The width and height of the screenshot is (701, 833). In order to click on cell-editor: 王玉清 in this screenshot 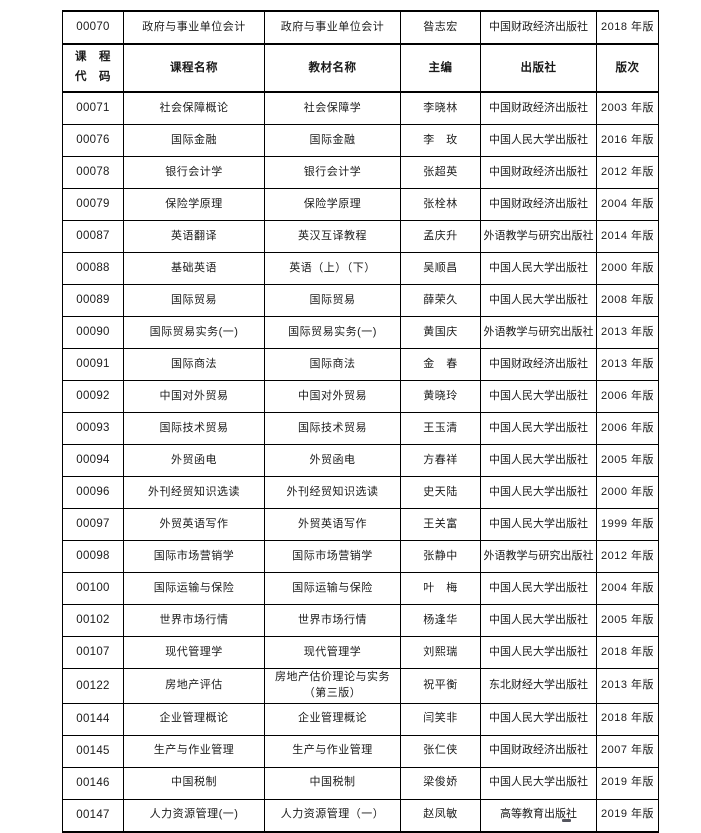, I will do `click(440, 428)`.